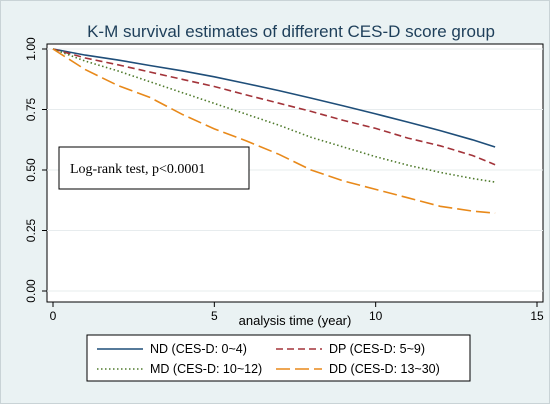  I want to click on x-tick-label: 5, so click(214, 316).